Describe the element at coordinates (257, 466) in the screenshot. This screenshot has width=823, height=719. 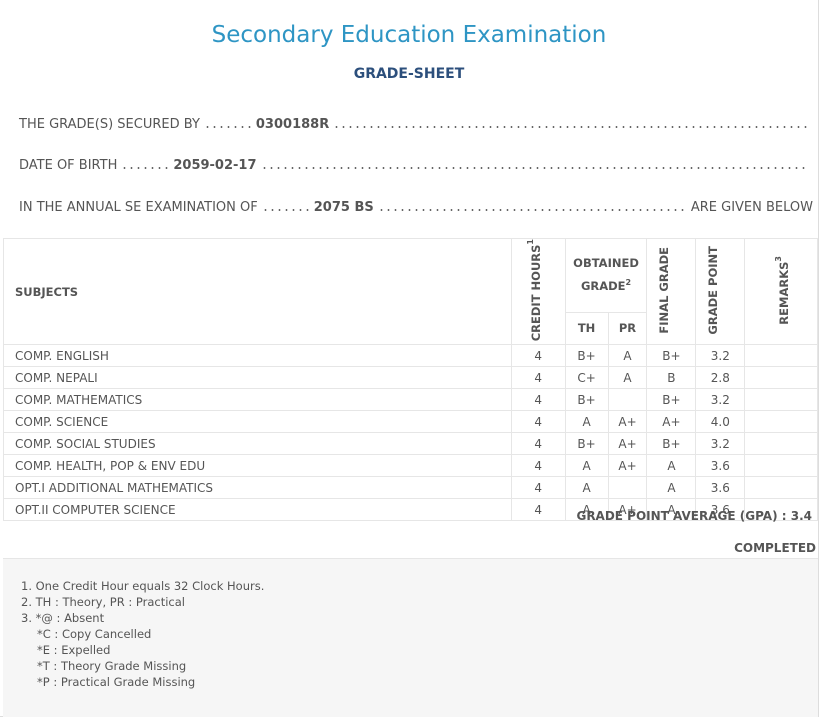
I see `cell: COMP. HEALTH, POP & ENV EDU` at that location.